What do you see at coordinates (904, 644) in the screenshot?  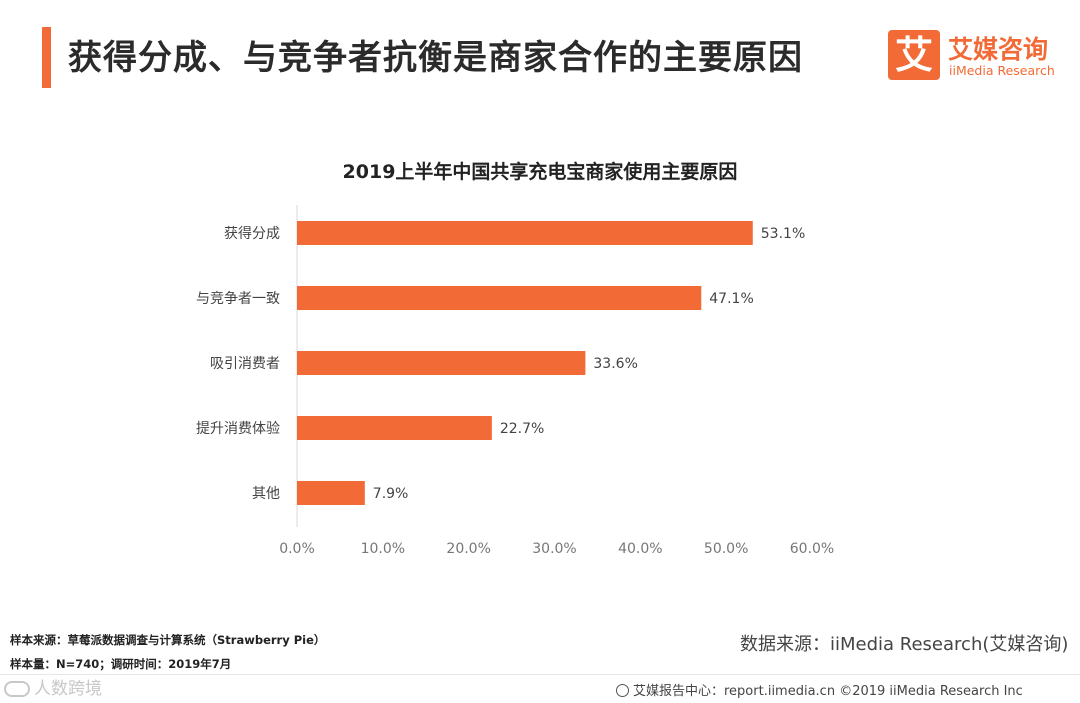 I see `data-source: 数据来源：iiMedia Research(艾媒咨询)` at bounding box center [904, 644].